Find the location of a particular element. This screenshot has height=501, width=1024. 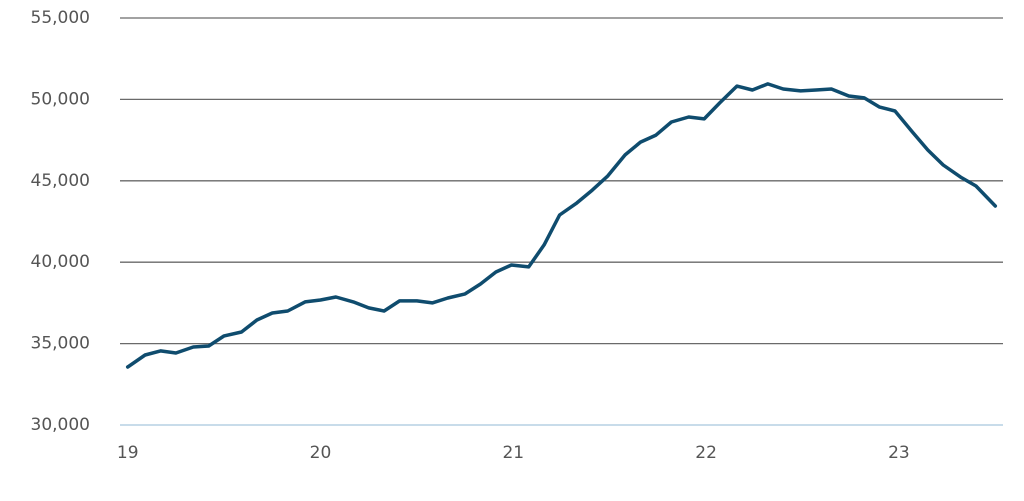

x-tick-label: 19 is located at coordinates (128, 453).